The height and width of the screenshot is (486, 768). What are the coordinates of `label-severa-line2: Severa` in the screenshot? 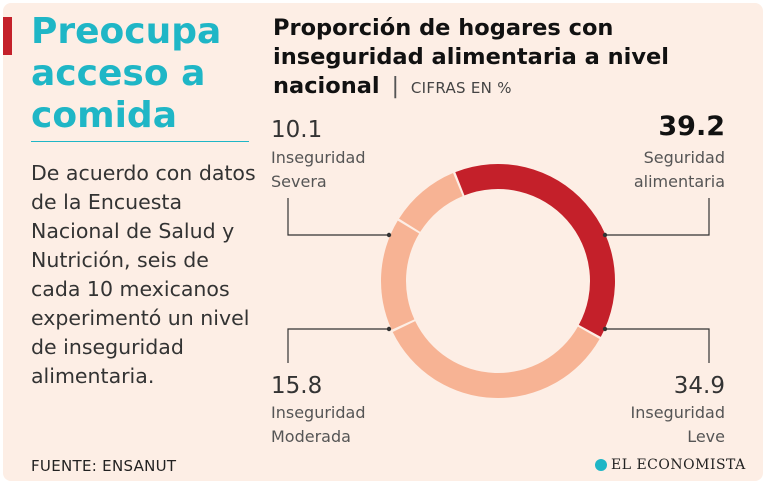 It's located at (299, 181).